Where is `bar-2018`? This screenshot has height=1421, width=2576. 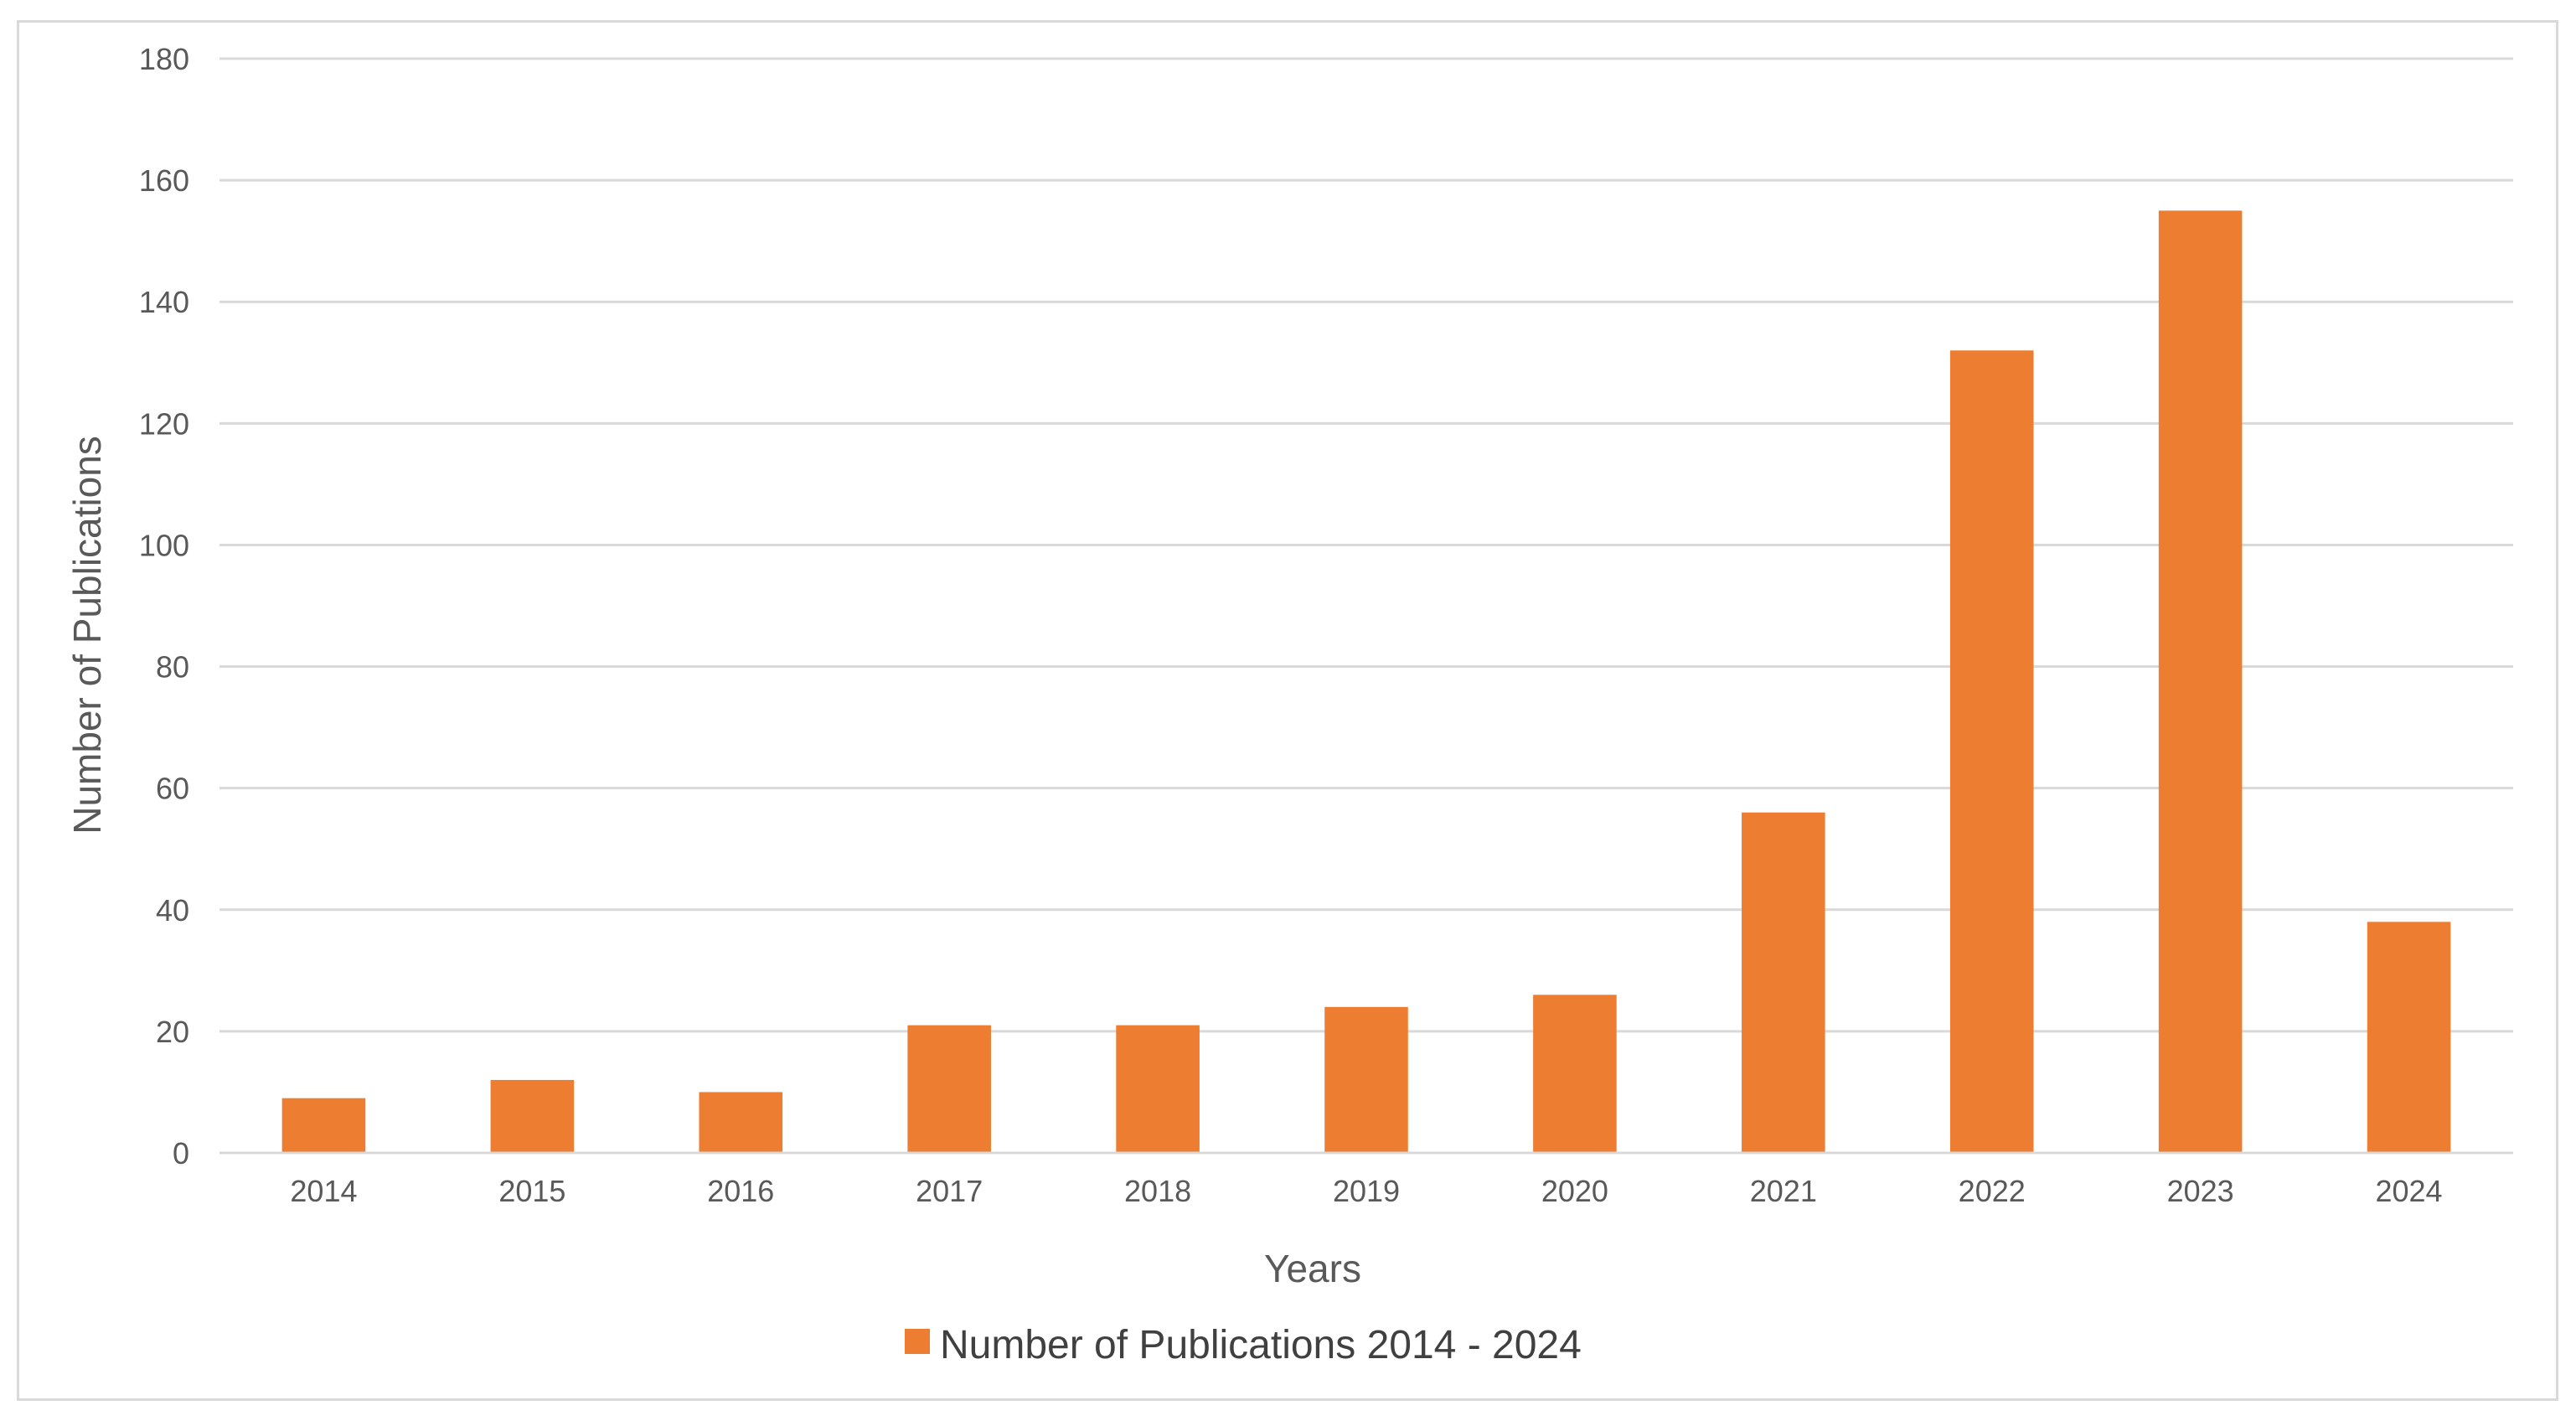
bar-2018 is located at coordinates (1158, 1089).